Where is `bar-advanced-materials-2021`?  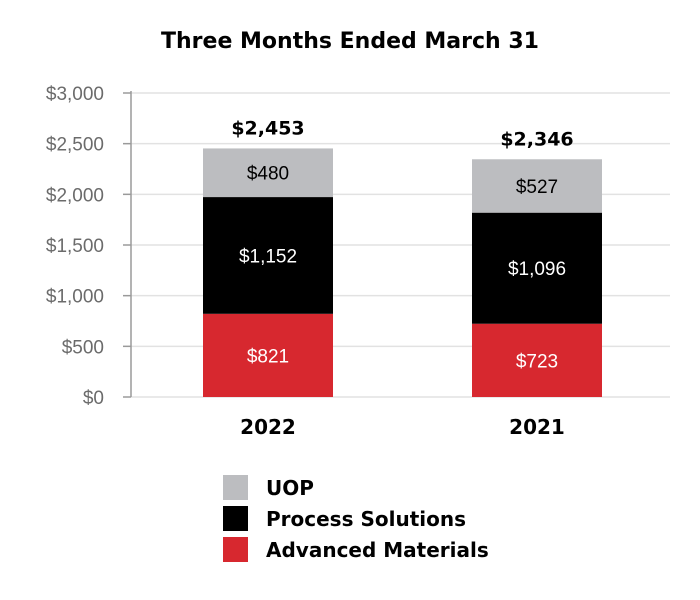
bar-advanced-materials-2021 is located at coordinates (537, 360).